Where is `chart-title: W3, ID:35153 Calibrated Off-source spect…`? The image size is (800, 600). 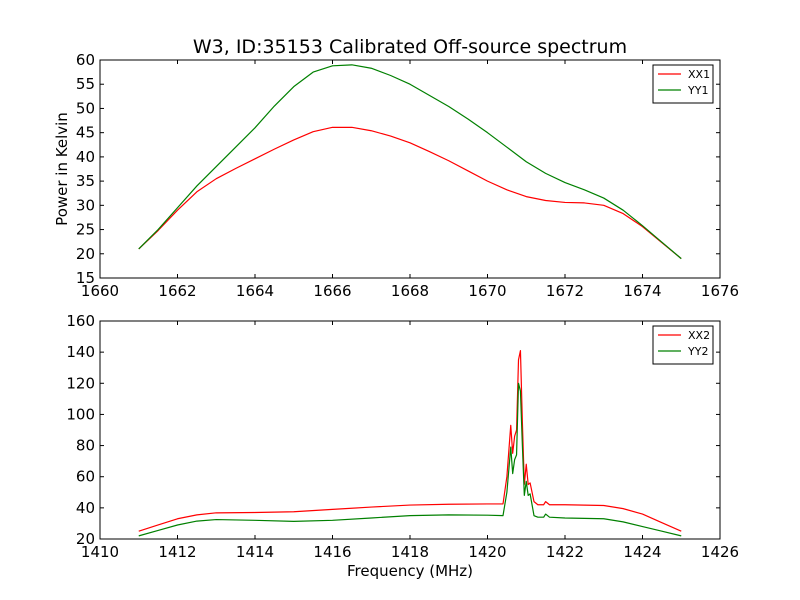 chart-title: W3, ID:35153 Calibrated Off-source spect… is located at coordinates (410, 47).